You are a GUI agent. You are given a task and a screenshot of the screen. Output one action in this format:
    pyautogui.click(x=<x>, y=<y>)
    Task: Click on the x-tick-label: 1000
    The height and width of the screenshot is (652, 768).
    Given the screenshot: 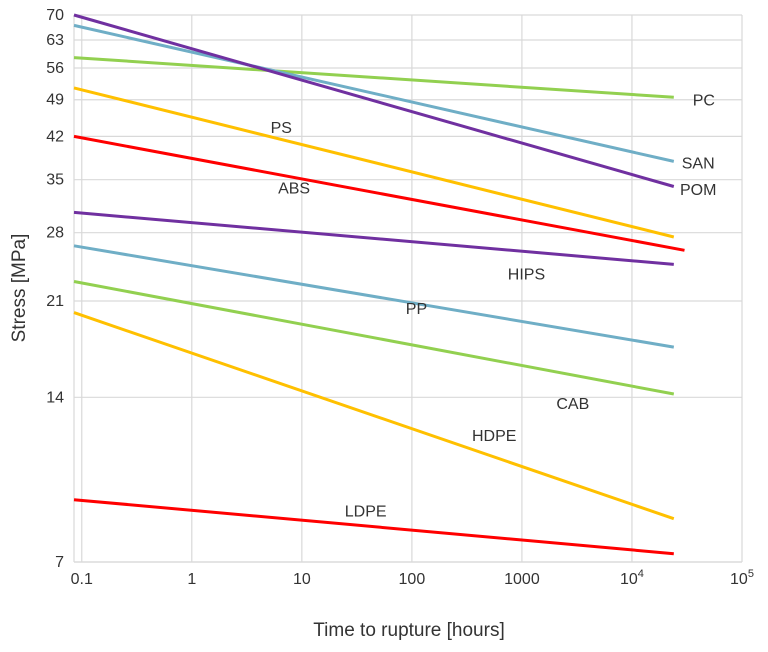 What is the action you would take?
    pyautogui.click(x=522, y=579)
    